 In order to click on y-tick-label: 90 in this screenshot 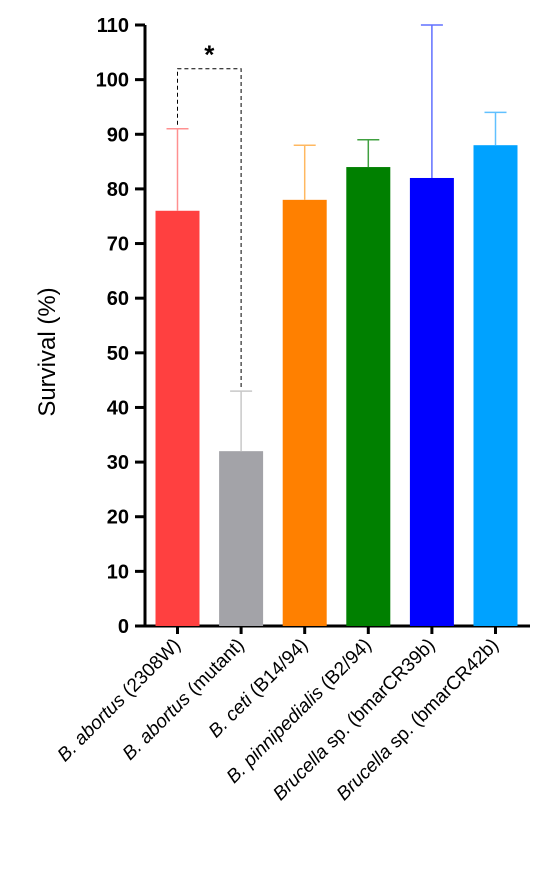, I will do `click(118, 135)`.